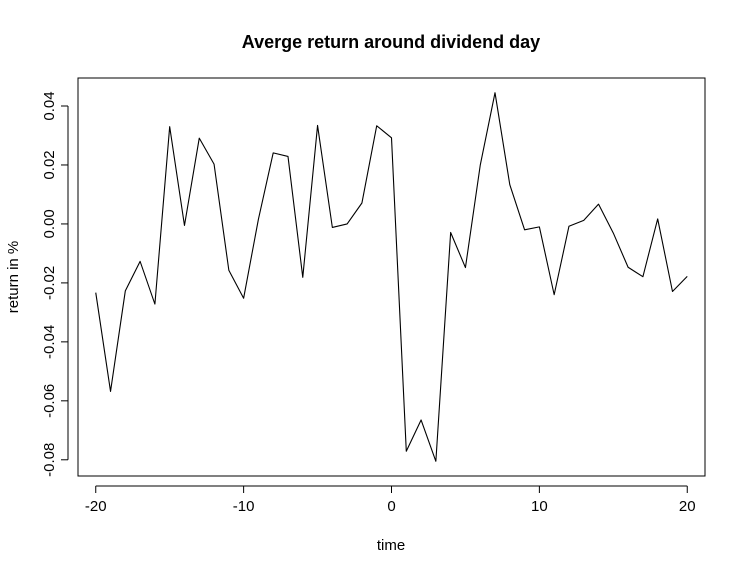 The width and height of the screenshot is (745, 574). What do you see at coordinates (391, 506) in the screenshot?
I see `x-tick-label: 0` at bounding box center [391, 506].